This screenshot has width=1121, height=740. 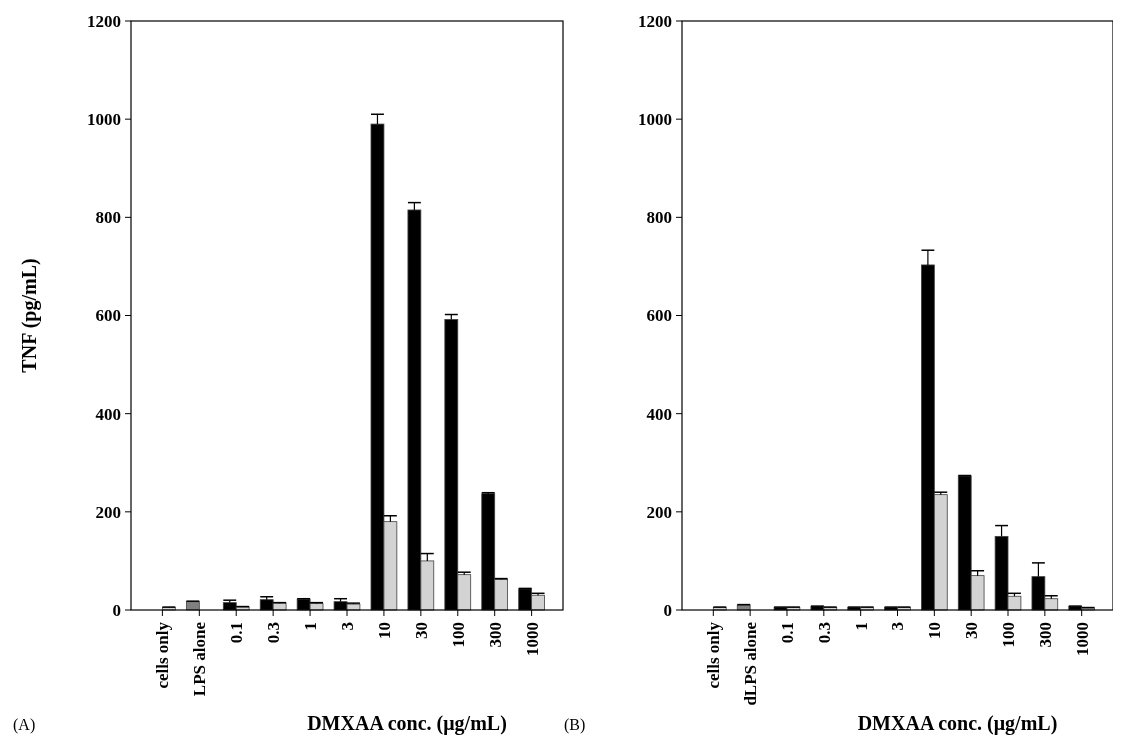 What do you see at coordinates (24, 725) in the screenshot?
I see `text: (A)` at bounding box center [24, 725].